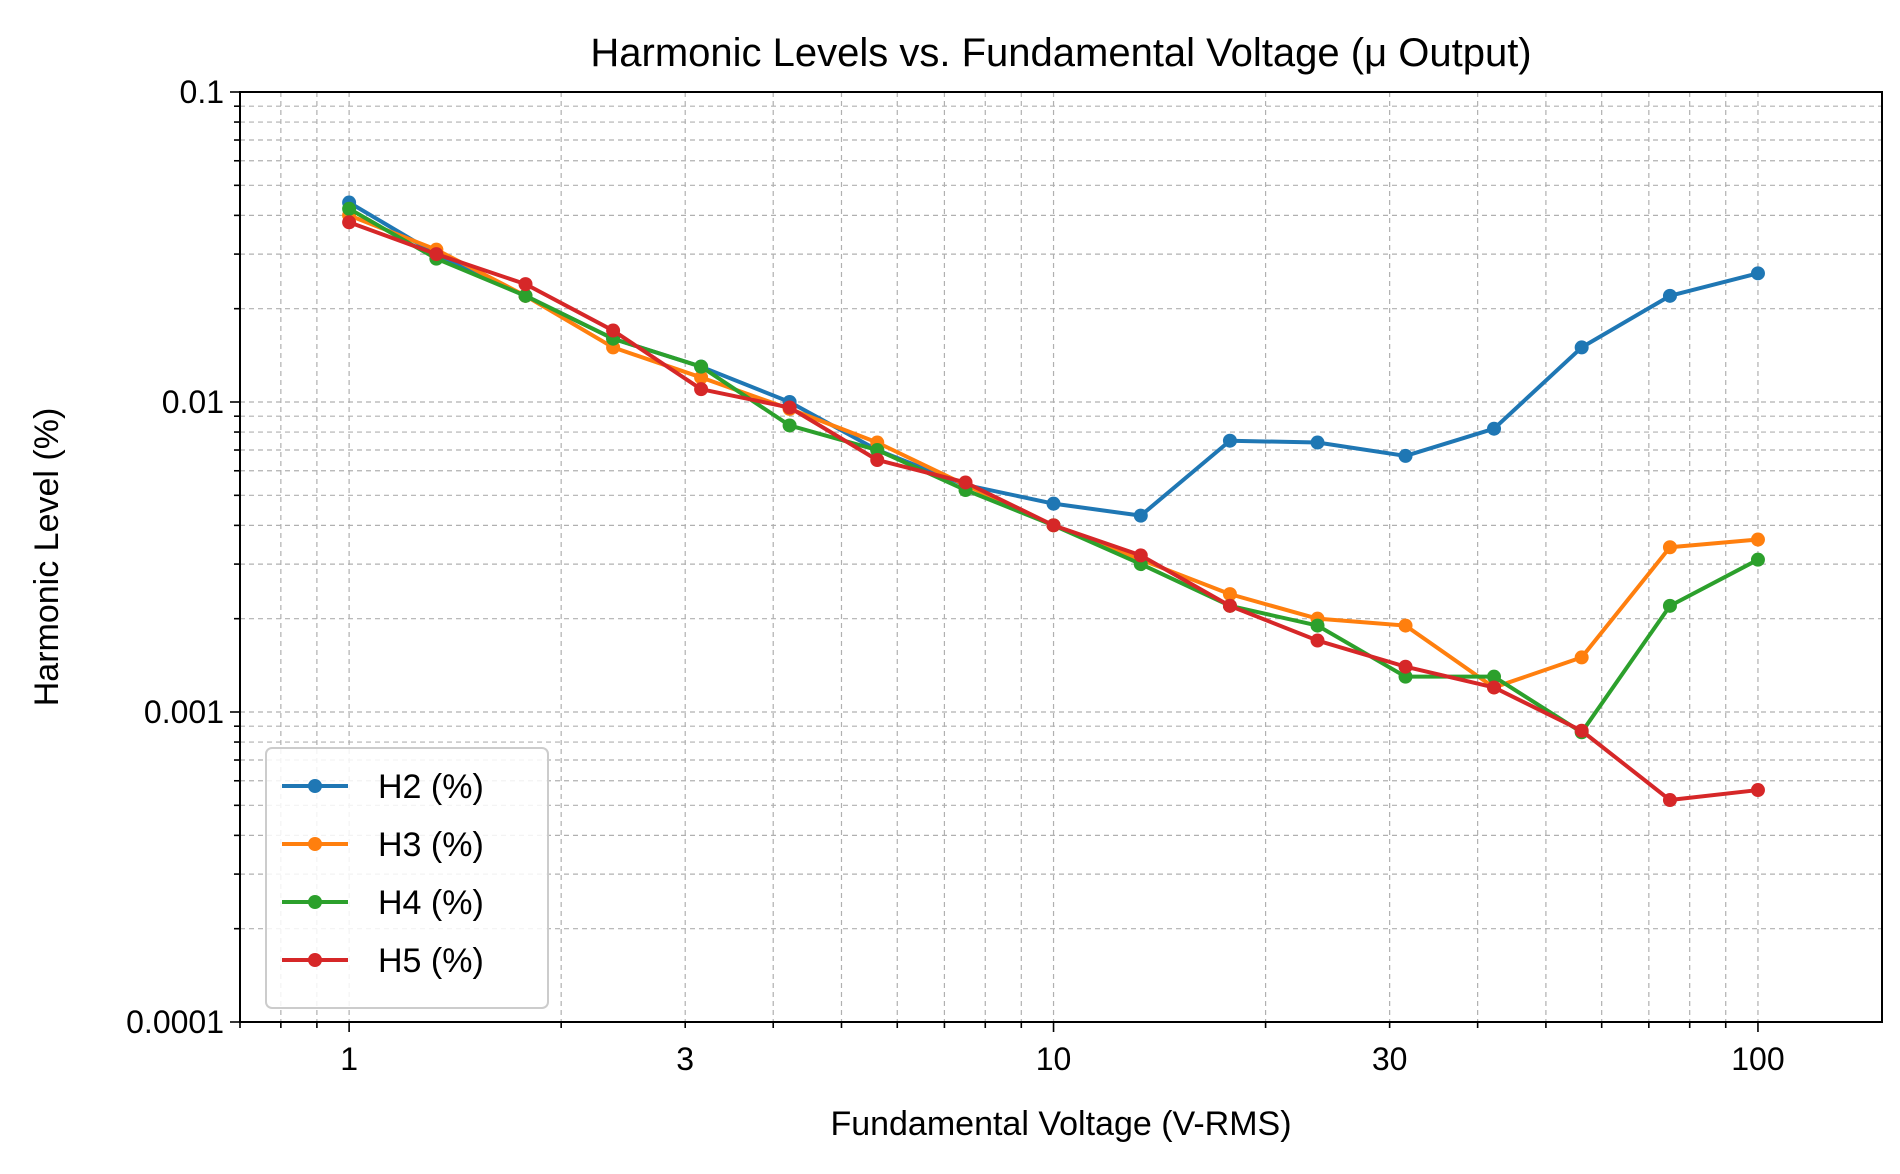 The height and width of the screenshot is (1174, 1900). What do you see at coordinates (431, 845) in the screenshot?
I see `legend-label: H3 (%)` at bounding box center [431, 845].